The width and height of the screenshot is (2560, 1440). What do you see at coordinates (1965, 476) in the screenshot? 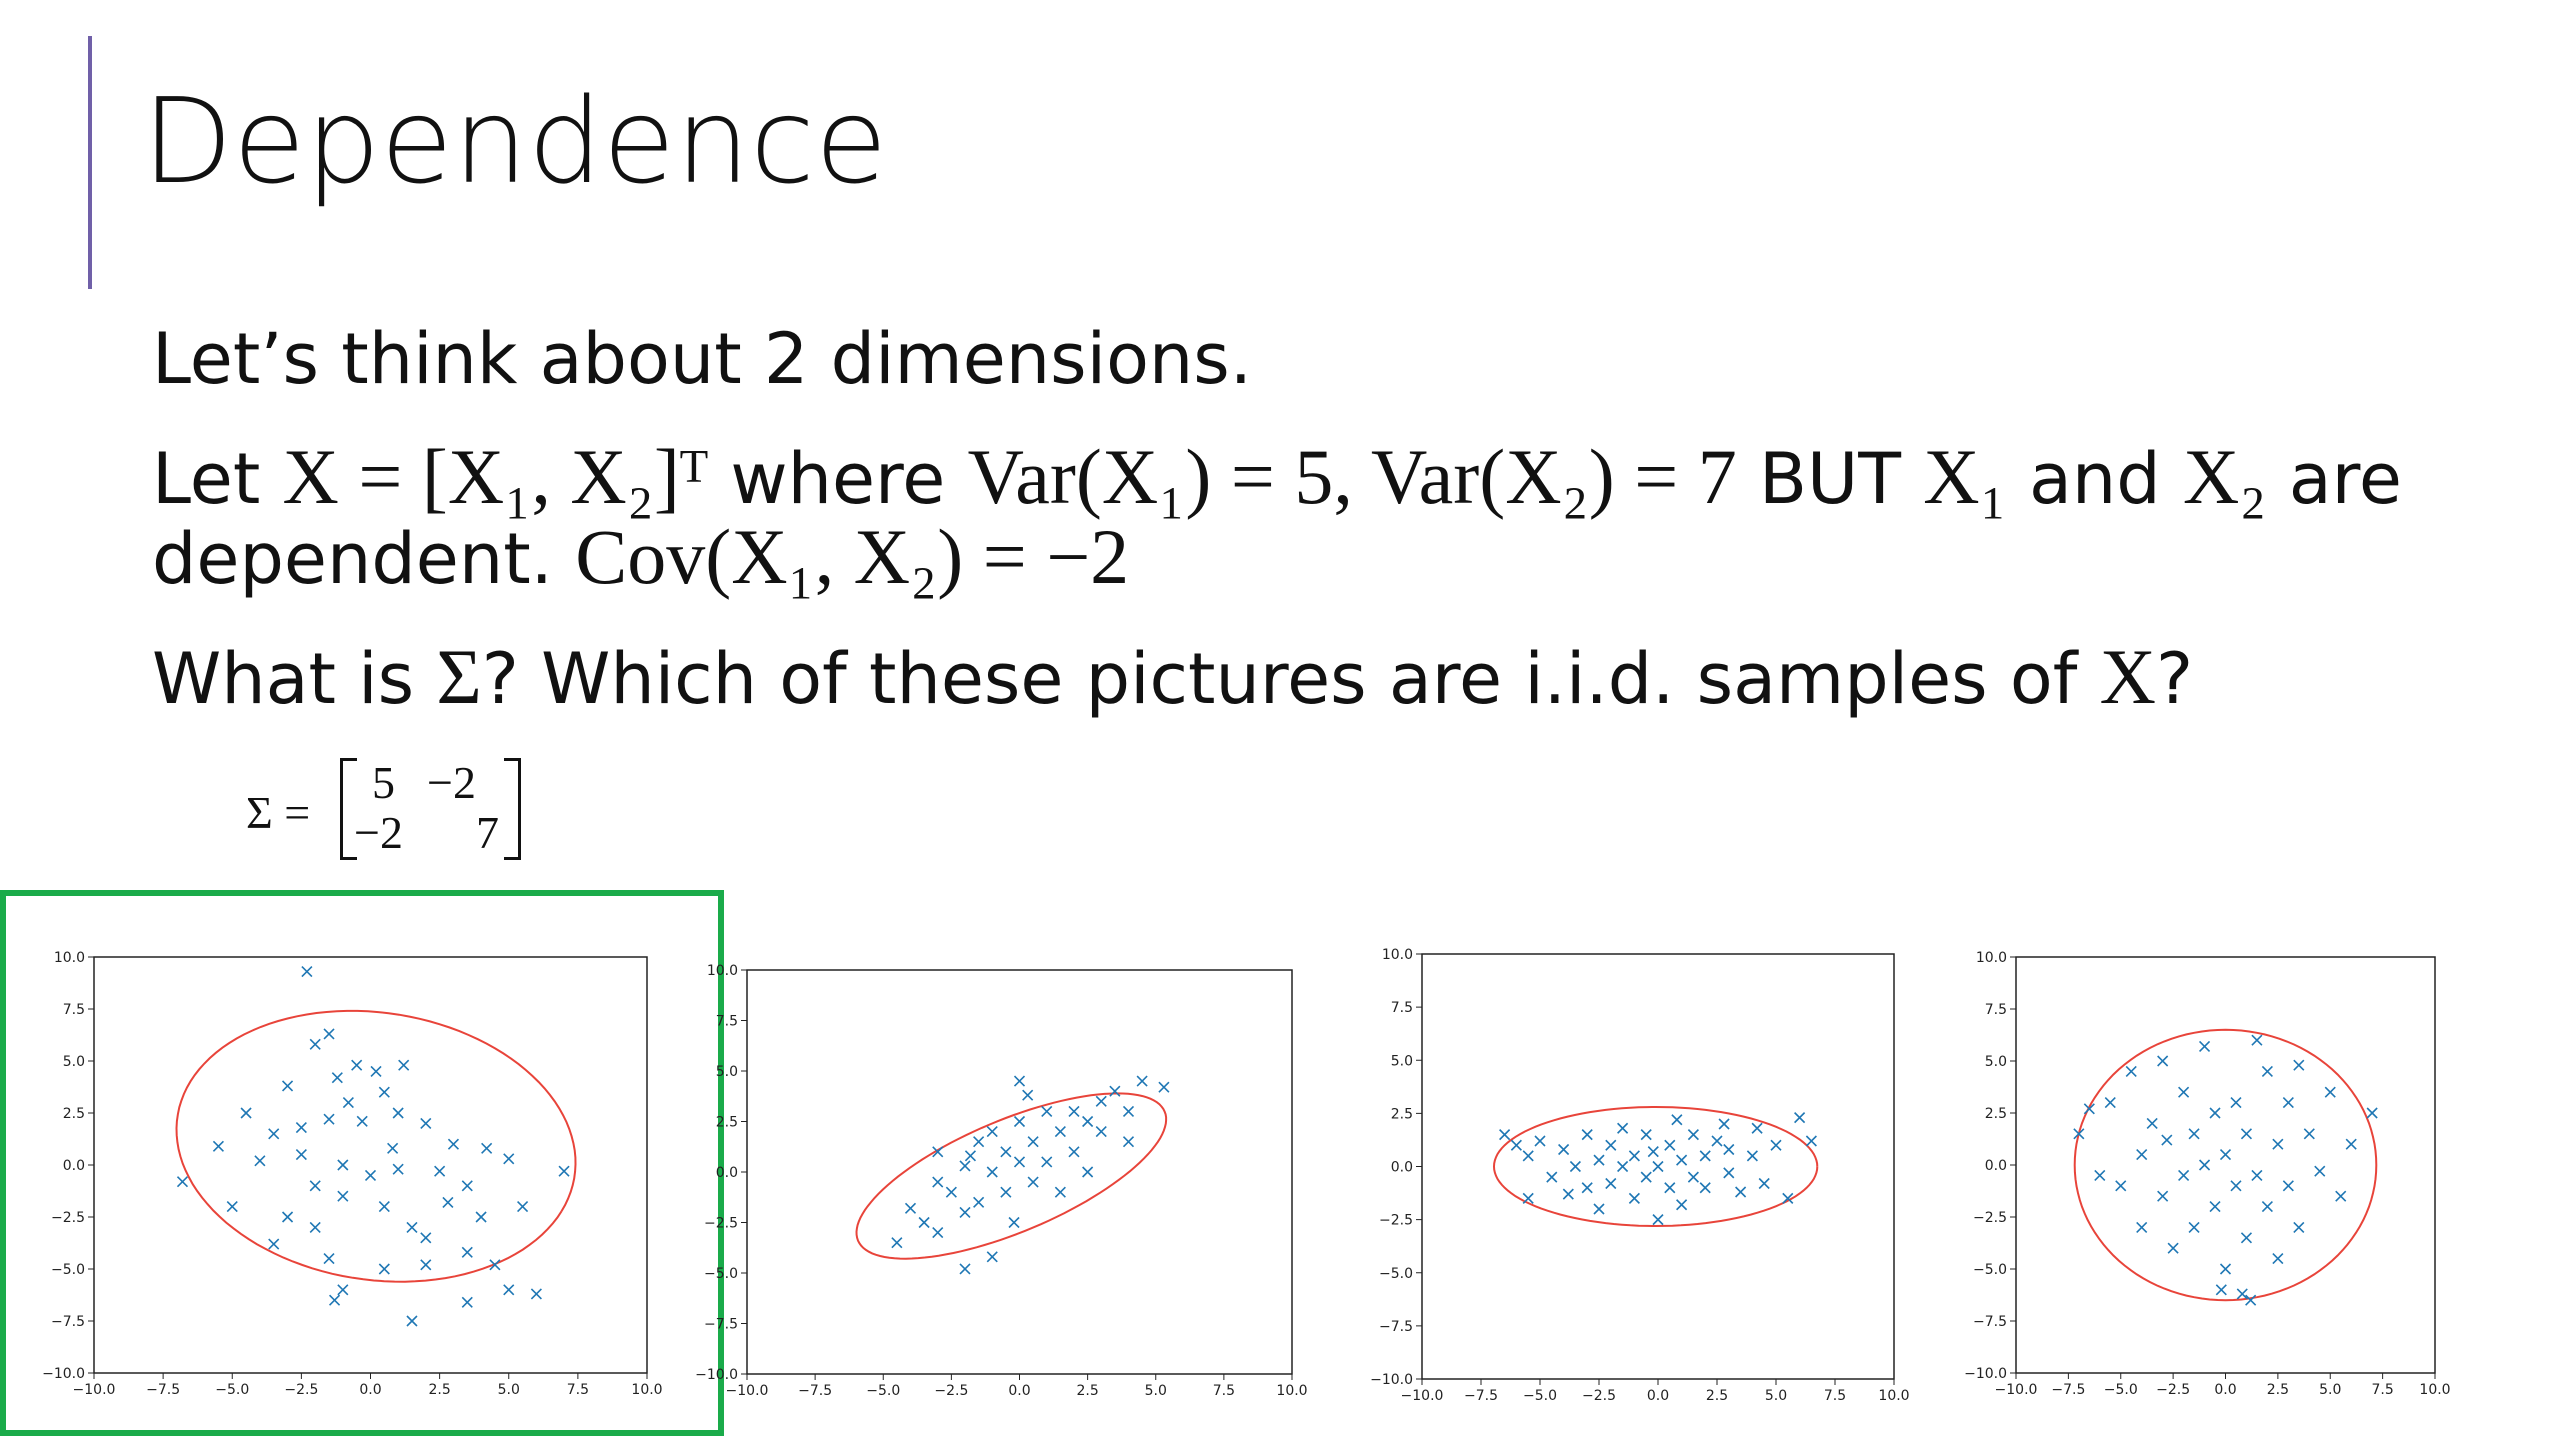
I see `math: X₁` at bounding box center [1965, 476].